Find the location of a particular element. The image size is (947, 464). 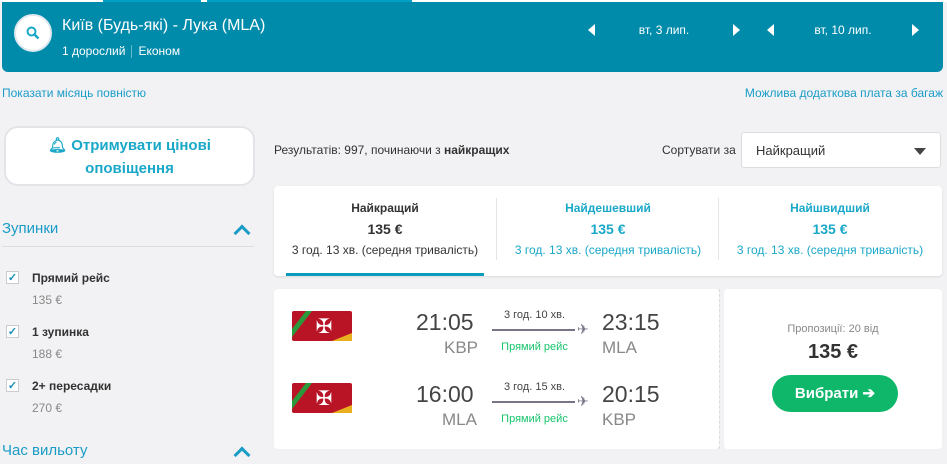

depart-date-control: вт, 3 лип. is located at coordinates (664, 30).